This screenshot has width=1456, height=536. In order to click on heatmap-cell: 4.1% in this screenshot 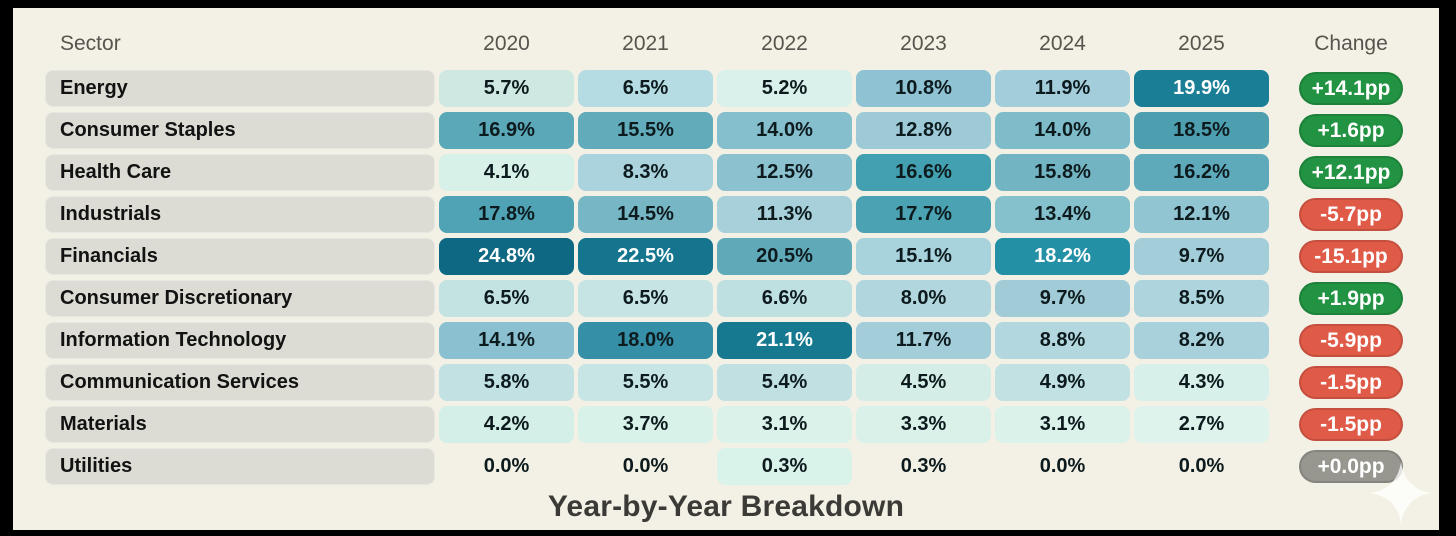, I will do `click(506, 172)`.